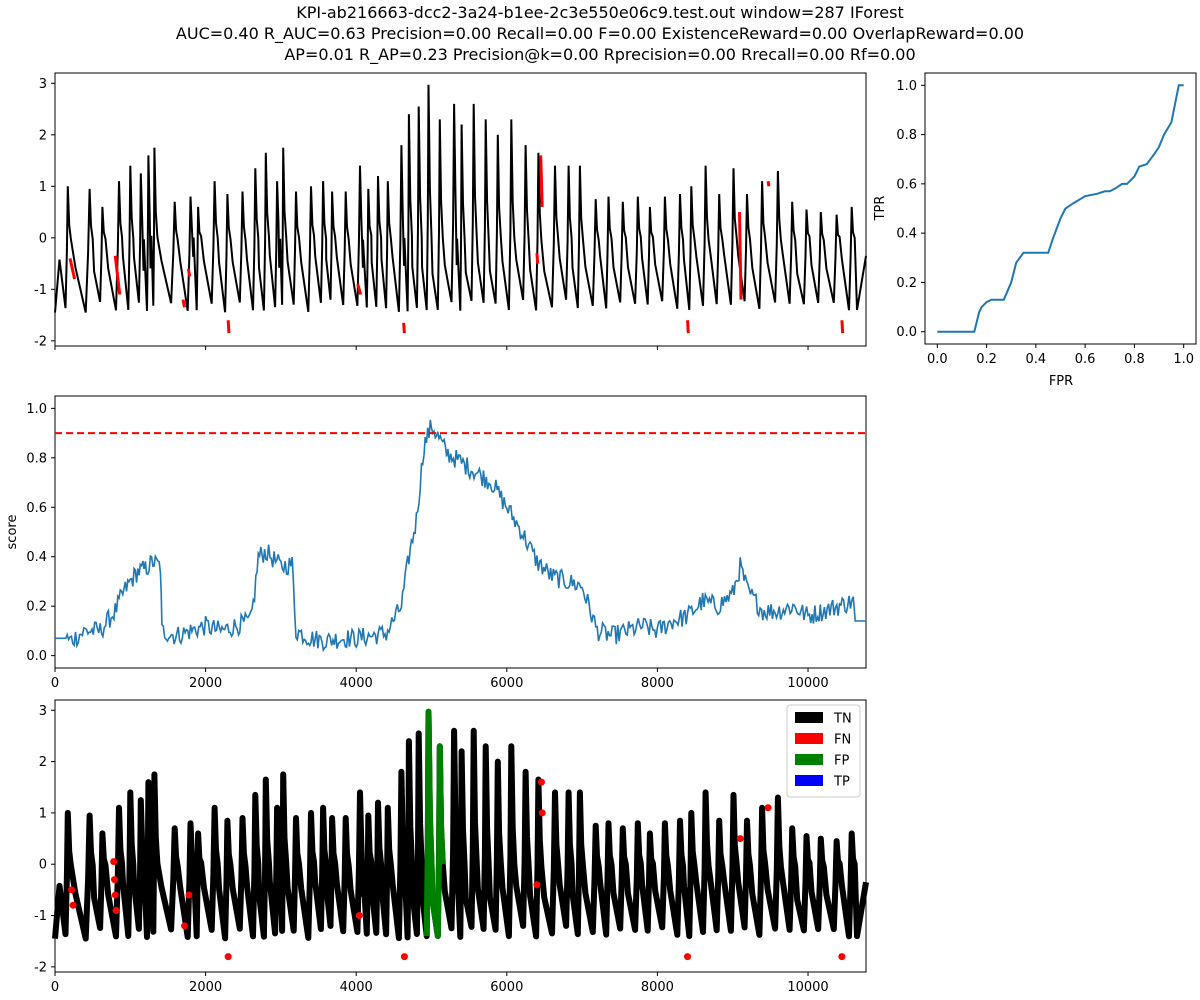 This screenshot has width=1200, height=1000. Describe the element at coordinates (43, 865) in the screenshot. I see `class-ytick-label: 0` at that location.